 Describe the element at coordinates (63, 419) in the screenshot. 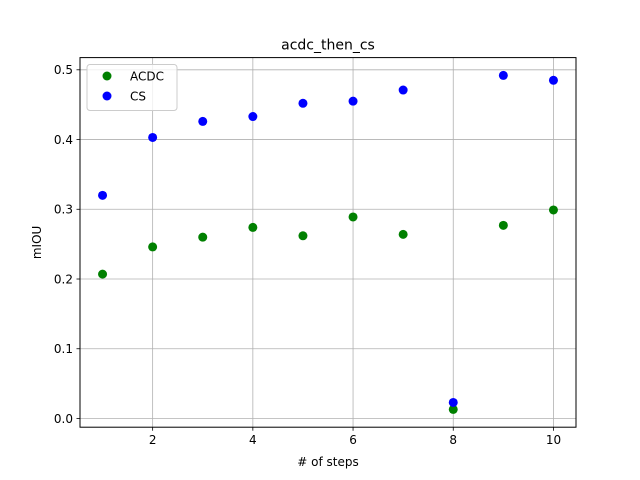

I see `y-tick-label: 0.0` at that location.